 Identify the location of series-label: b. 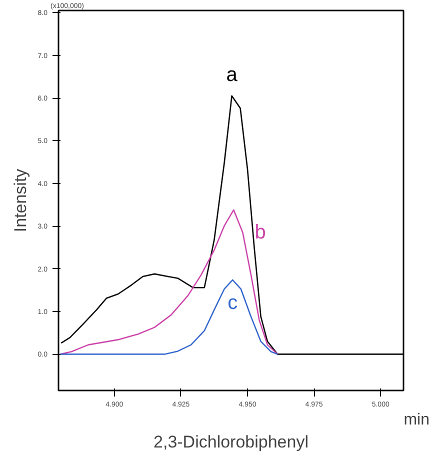
(260, 233).